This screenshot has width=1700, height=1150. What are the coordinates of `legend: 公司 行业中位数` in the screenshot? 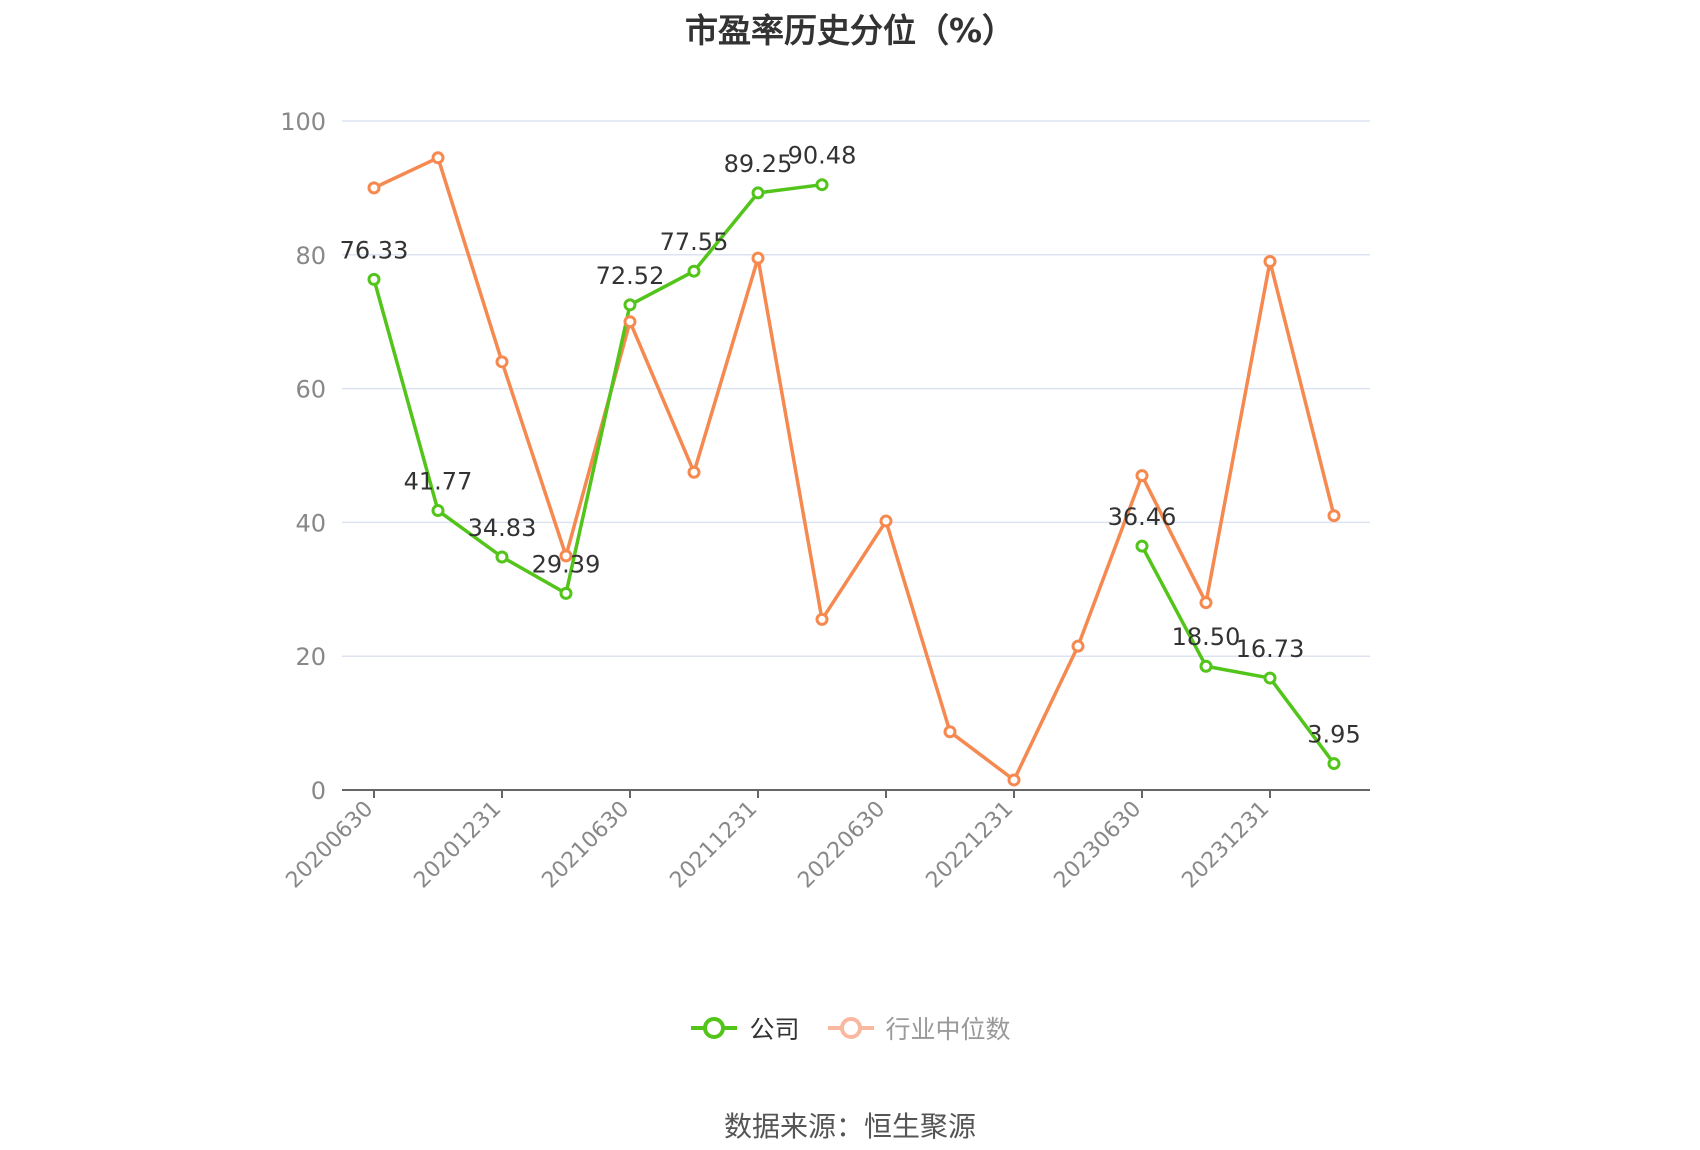 It's located at (850, 1028).